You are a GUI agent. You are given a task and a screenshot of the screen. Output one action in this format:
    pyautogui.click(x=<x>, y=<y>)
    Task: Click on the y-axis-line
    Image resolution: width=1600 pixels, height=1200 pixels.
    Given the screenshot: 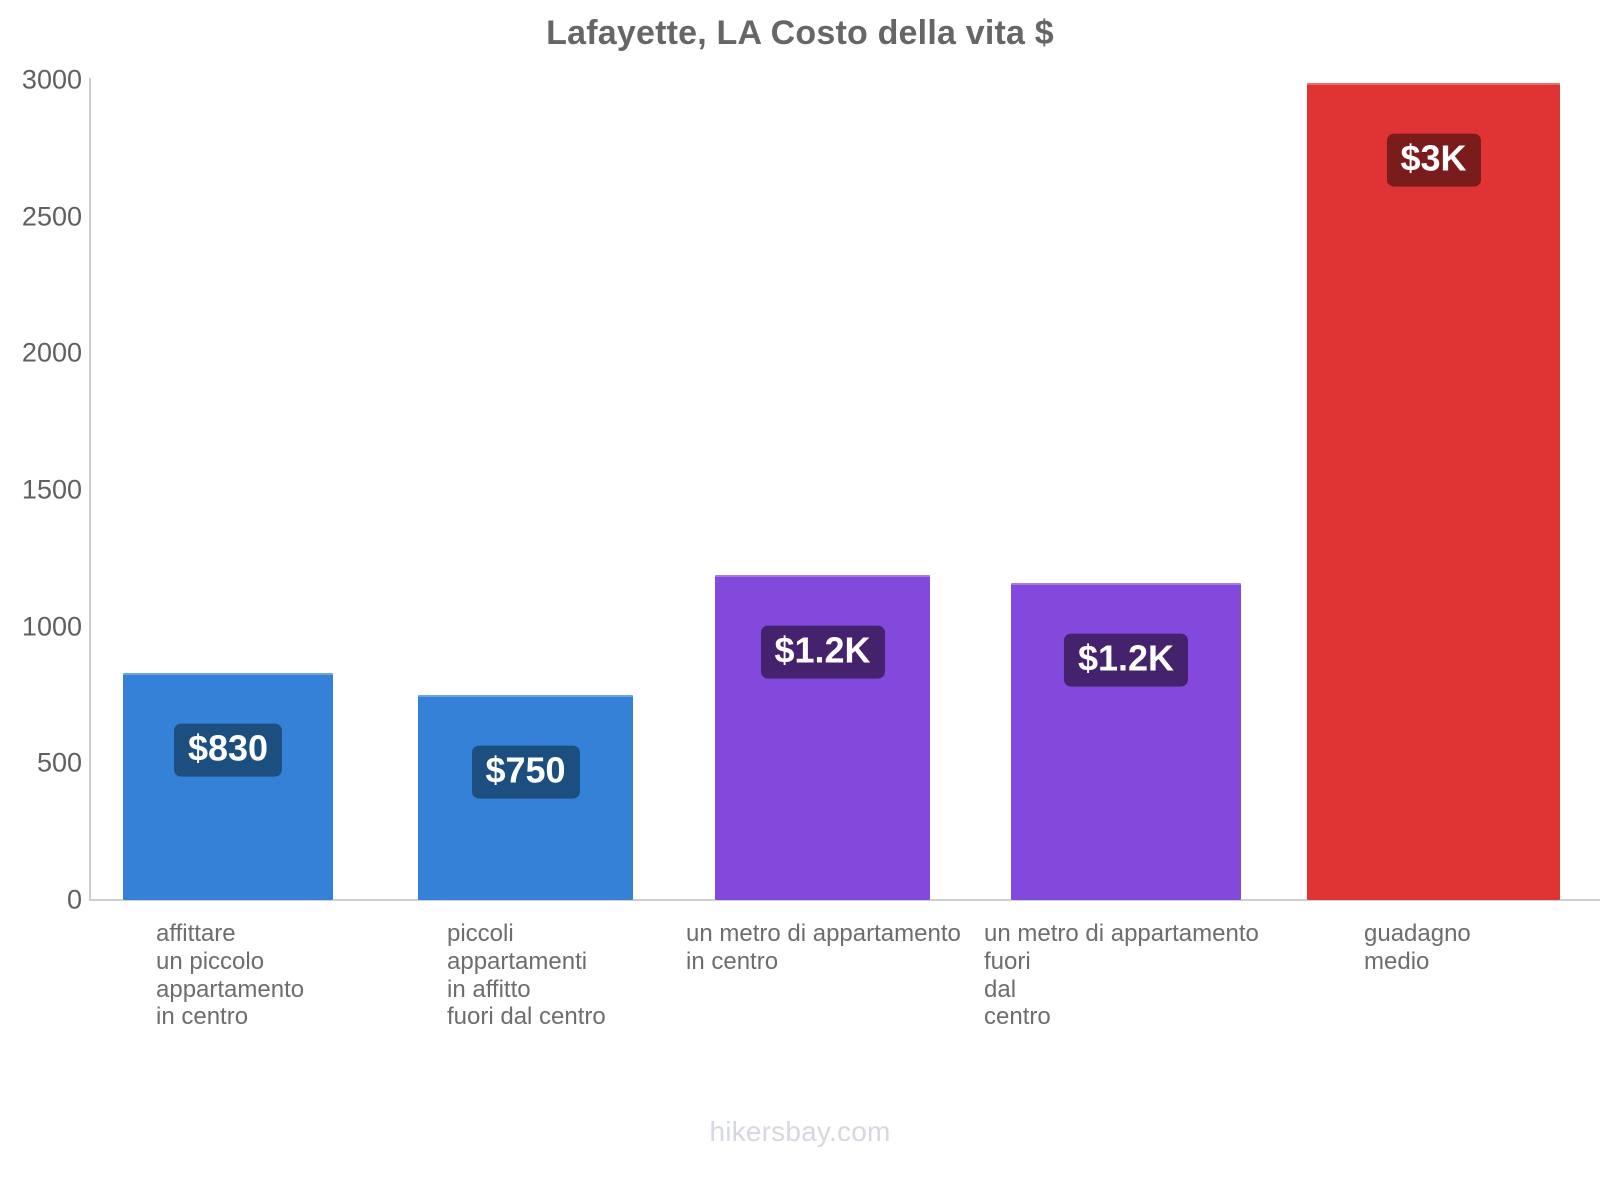 What is the action you would take?
    pyautogui.click(x=90, y=489)
    